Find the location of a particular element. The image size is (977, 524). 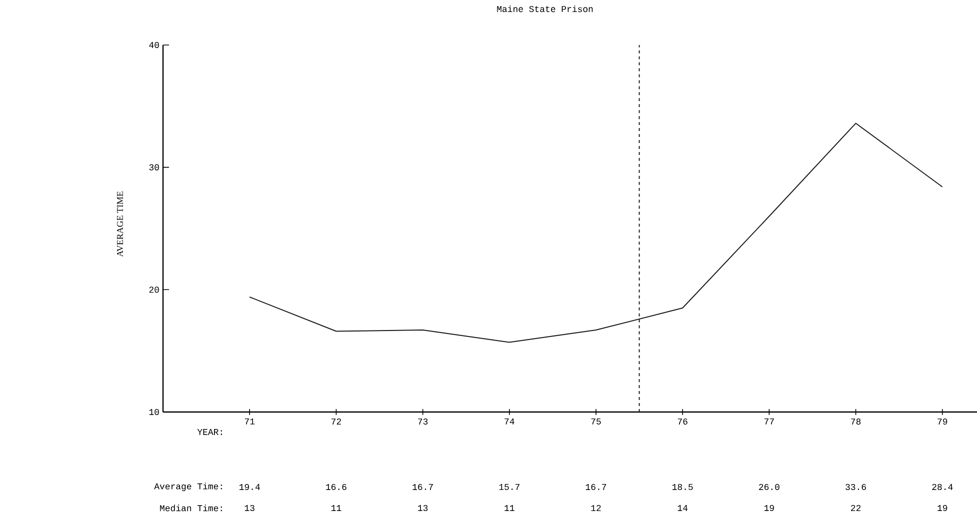

x-tick-label: 71 is located at coordinates (249, 421).